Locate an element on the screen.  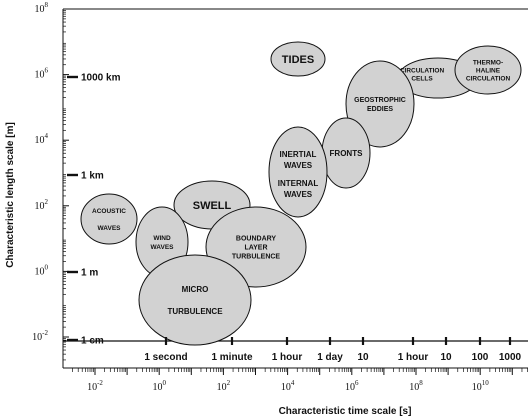
bubble-label: WIND WAVES is located at coordinates (163, 243).